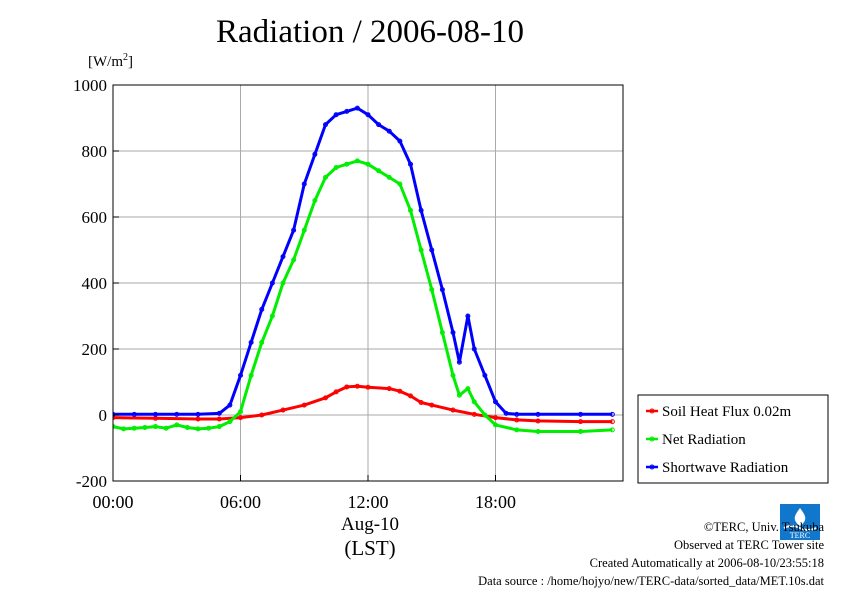 This screenshot has width=842, height=595. Describe the element at coordinates (125, 57) in the screenshot. I see `unit-sup: 2` at that location.